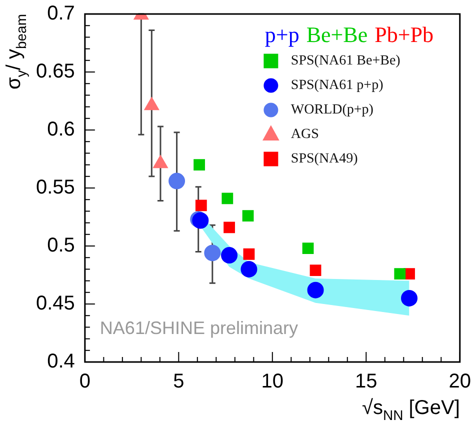  What do you see at coordinates (332, 110) in the screenshot?
I see `legend-label: WORLD(p+p)` at bounding box center [332, 110].